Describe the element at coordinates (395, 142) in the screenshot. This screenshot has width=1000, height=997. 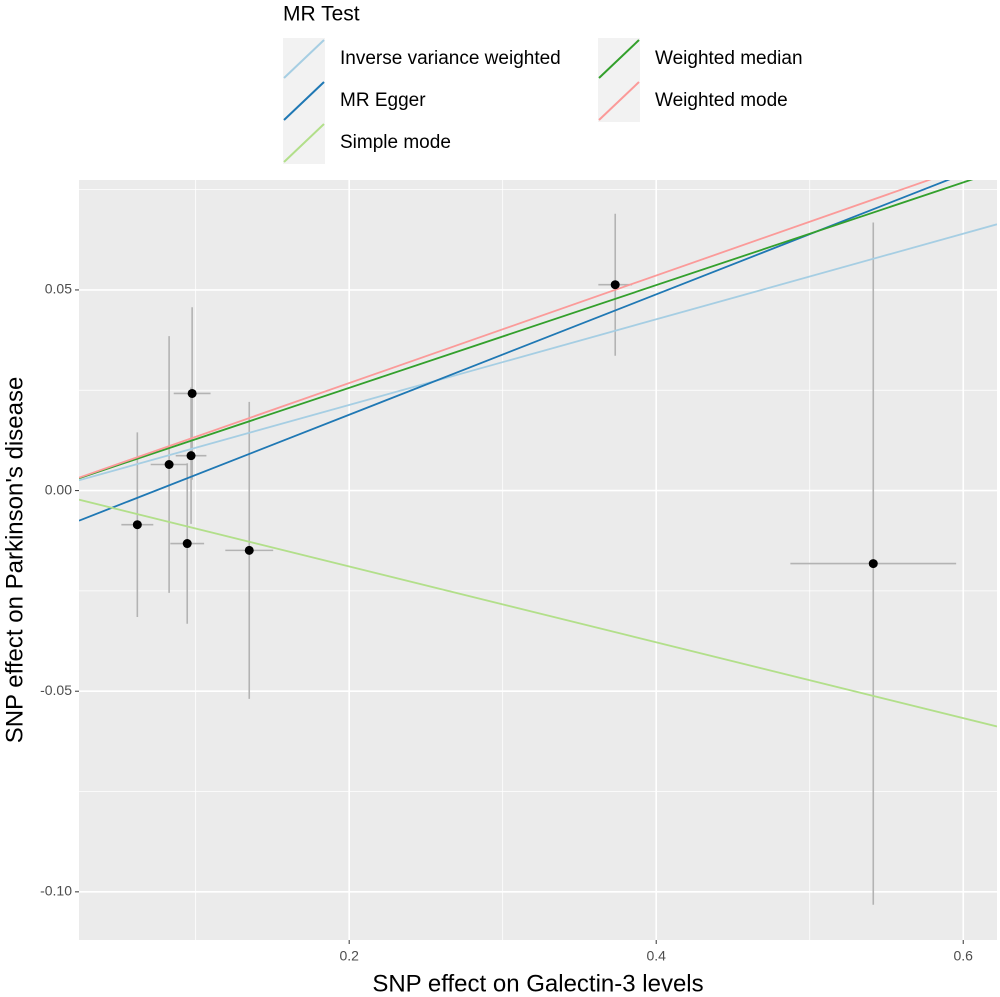
I see `legend-label: Simple mode` at that location.